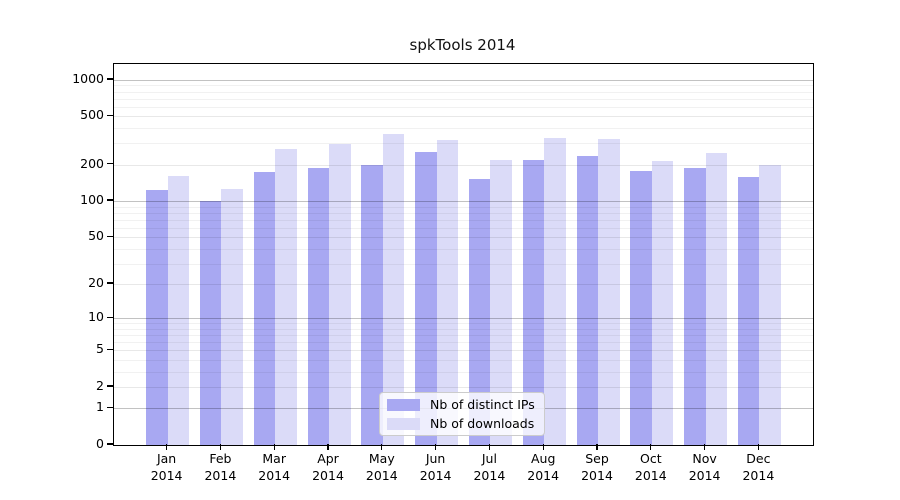 This screenshot has width=900, height=500. Describe the element at coordinates (704, 447) in the screenshot. I see `x-tick-mark-nov` at that location.